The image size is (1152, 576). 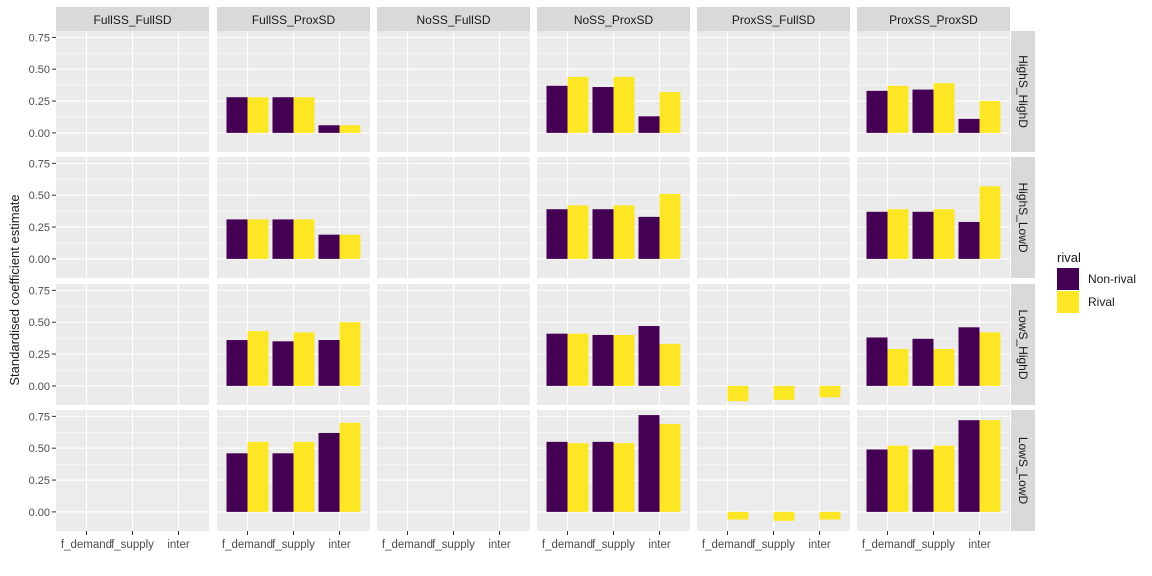 What do you see at coordinates (1101, 302) in the screenshot?
I see `legend-label: Rival` at bounding box center [1101, 302].